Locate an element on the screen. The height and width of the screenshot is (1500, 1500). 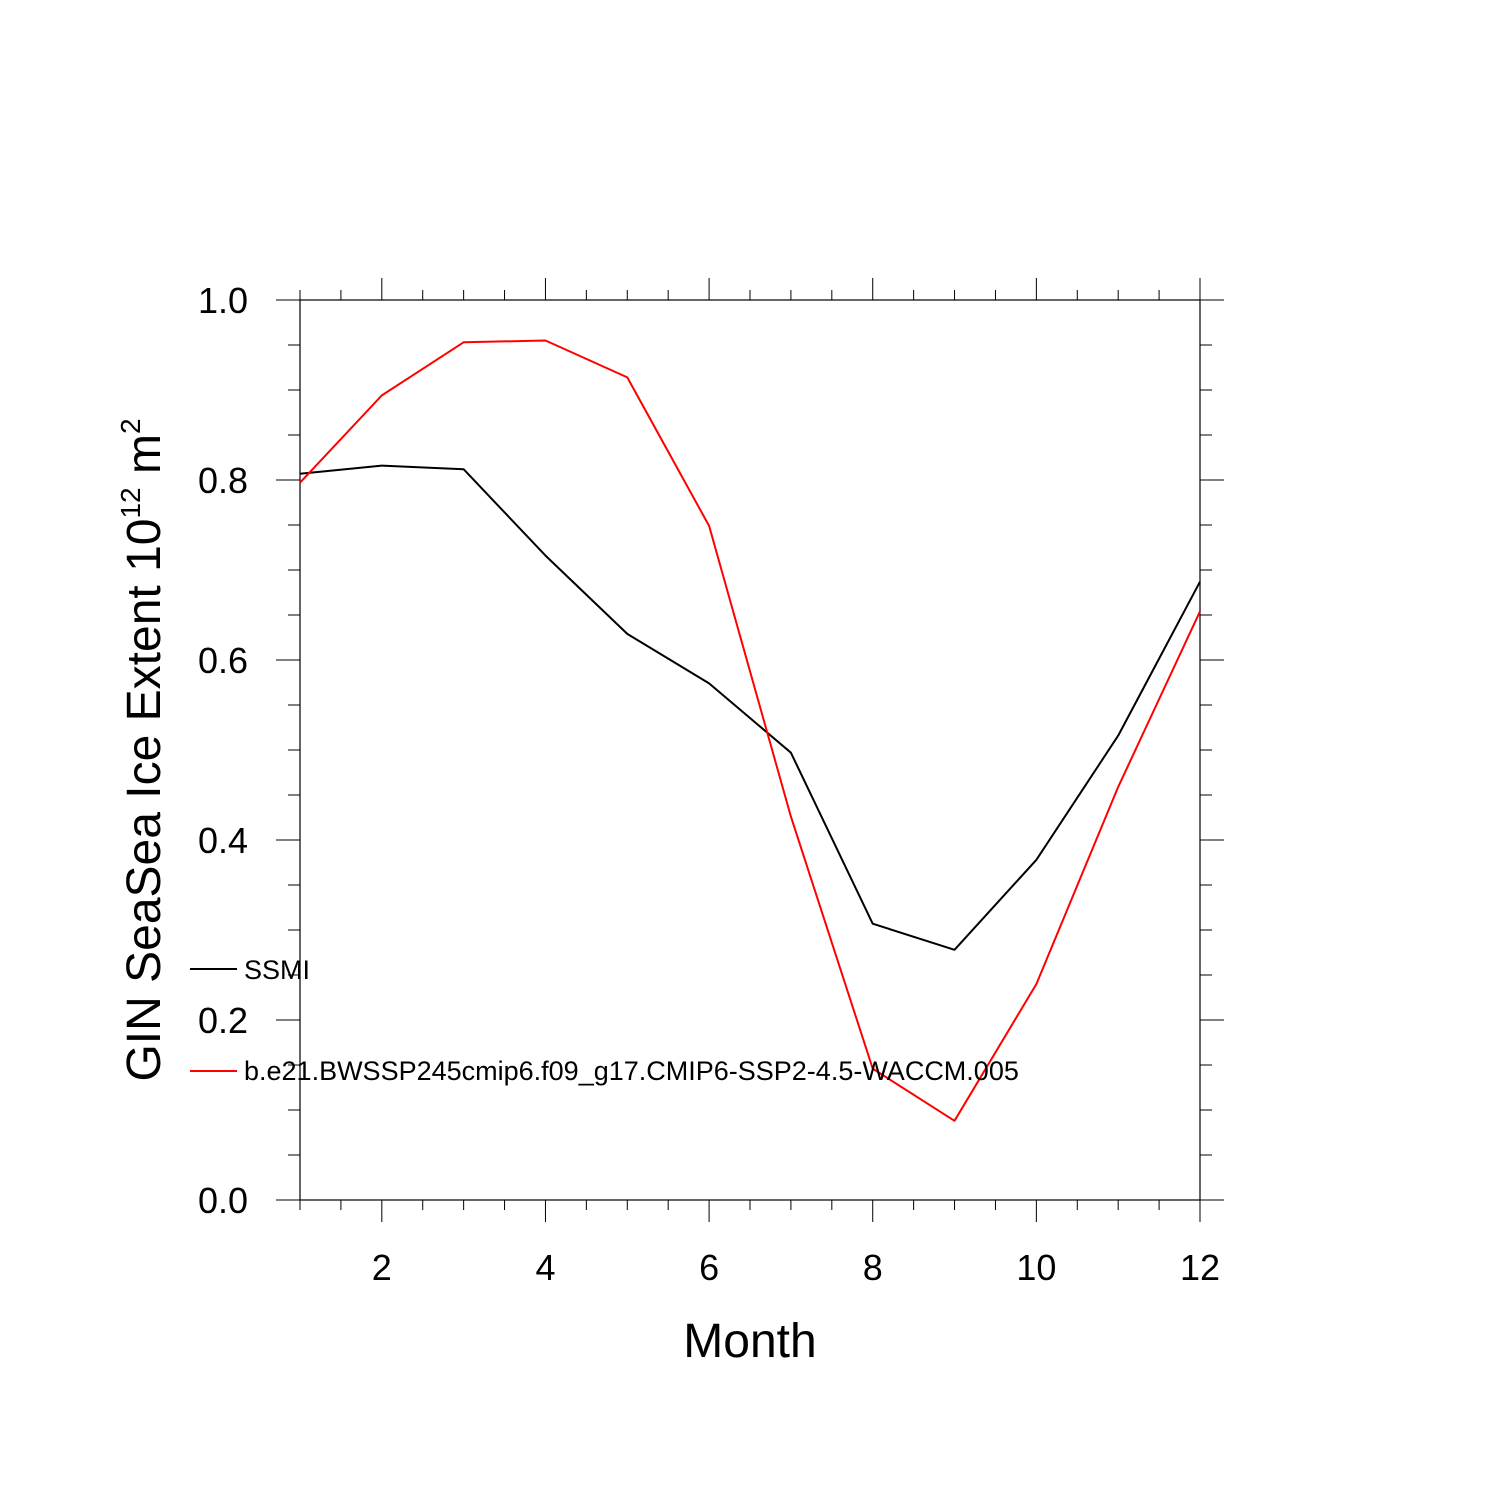
x-tick-label: 8 is located at coordinates (873, 1267).